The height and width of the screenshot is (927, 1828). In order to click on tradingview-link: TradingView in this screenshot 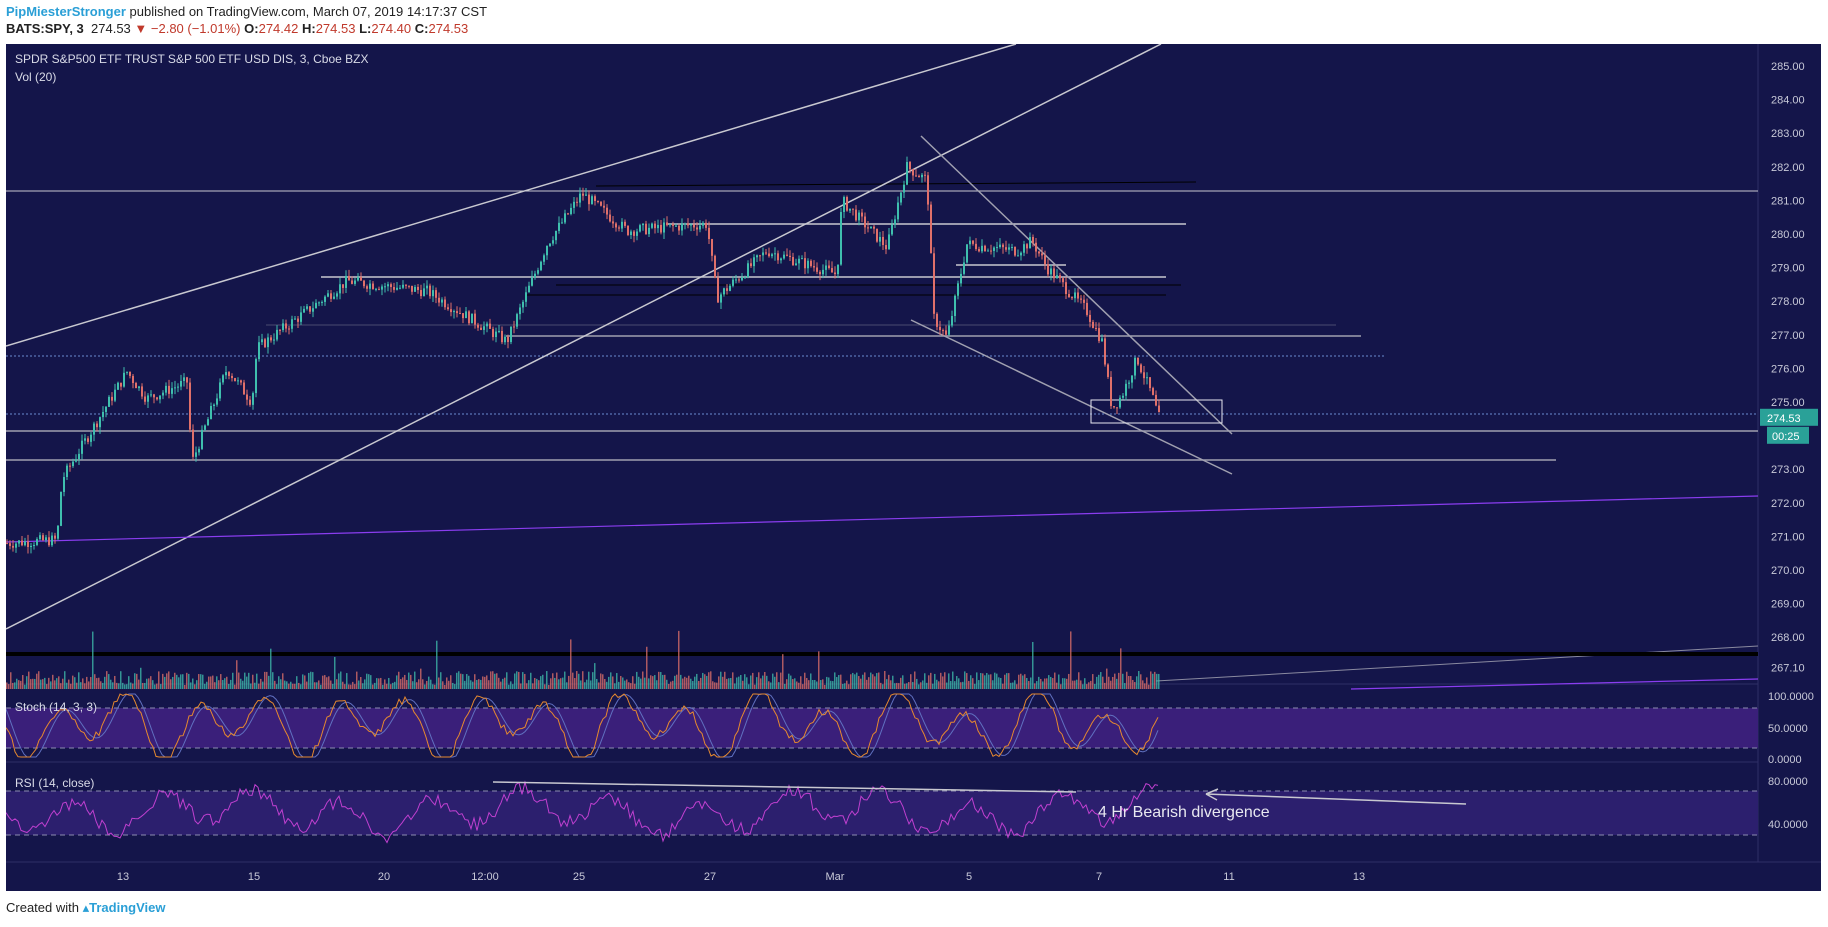, I will do `click(127, 907)`.